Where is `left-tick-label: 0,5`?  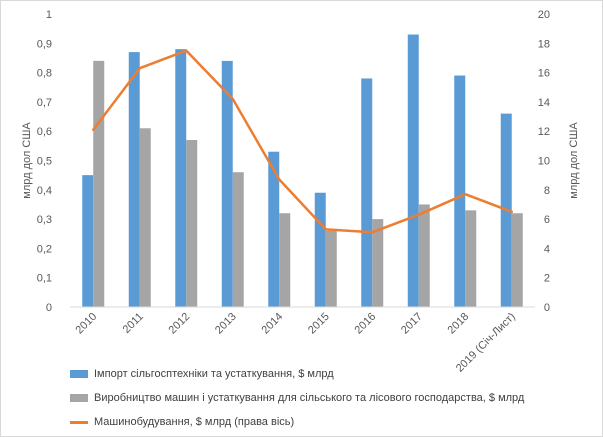 left-tick-label: 0,5 is located at coordinates (44, 162).